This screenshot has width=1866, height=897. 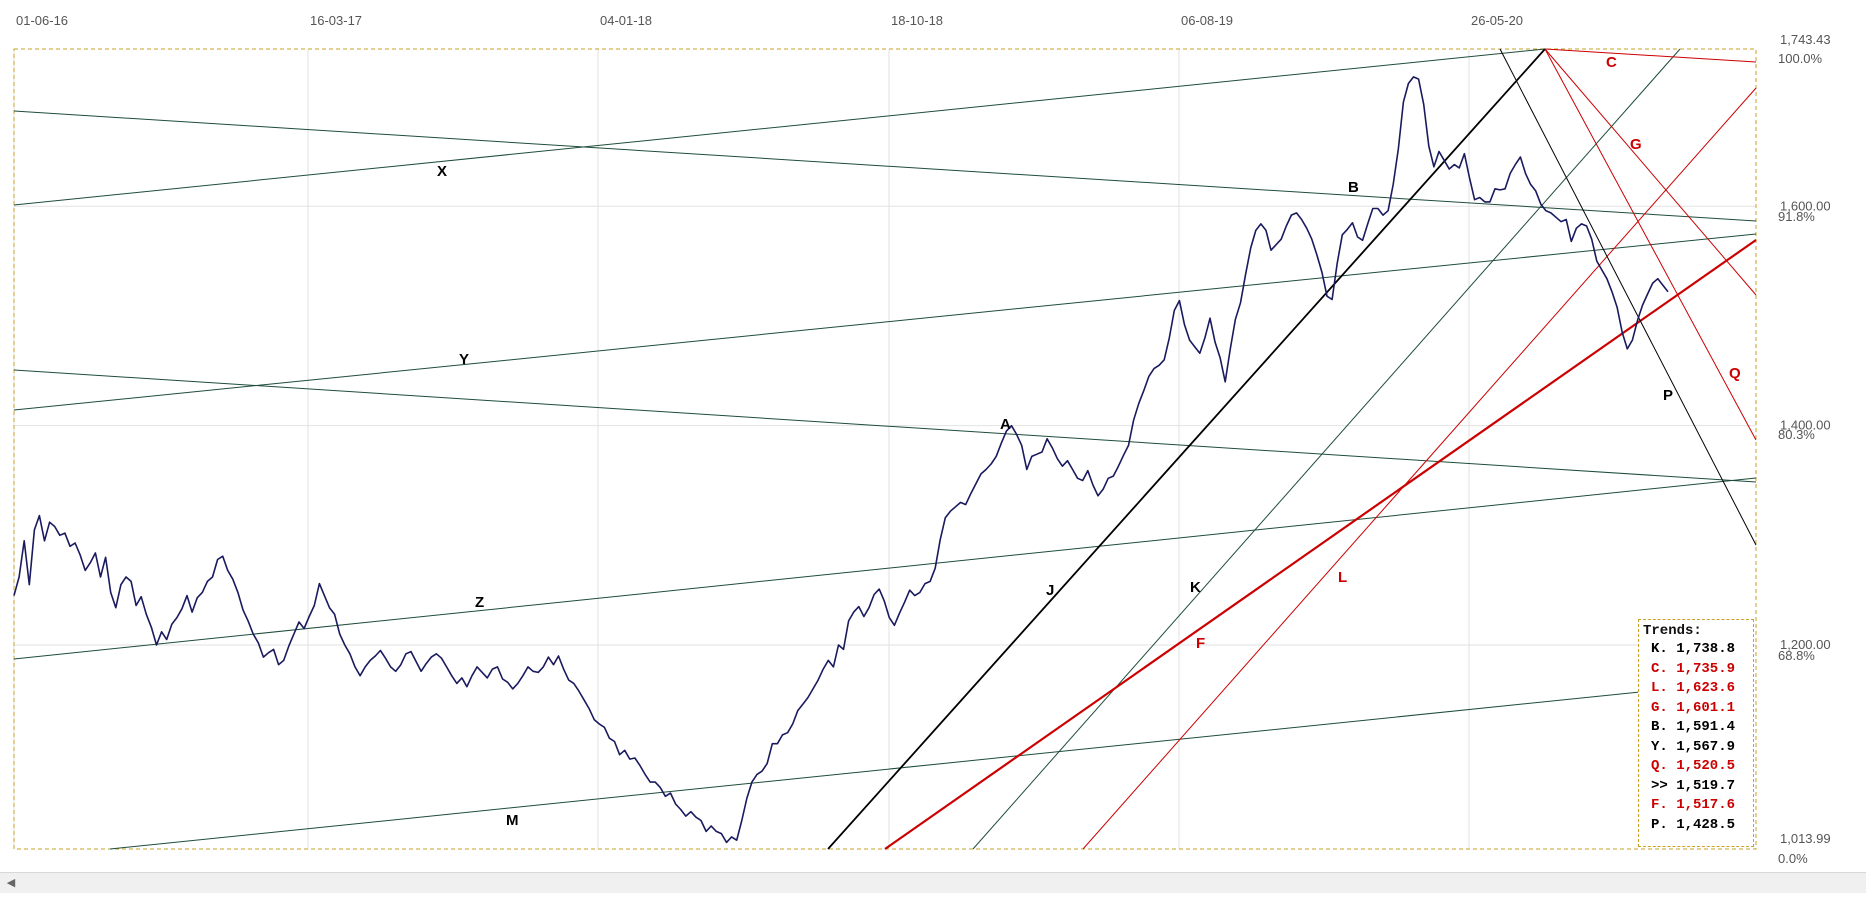 What do you see at coordinates (1611, 62) in the screenshot?
I see `trend-label-c: C` at bounding box center [1611, 62].